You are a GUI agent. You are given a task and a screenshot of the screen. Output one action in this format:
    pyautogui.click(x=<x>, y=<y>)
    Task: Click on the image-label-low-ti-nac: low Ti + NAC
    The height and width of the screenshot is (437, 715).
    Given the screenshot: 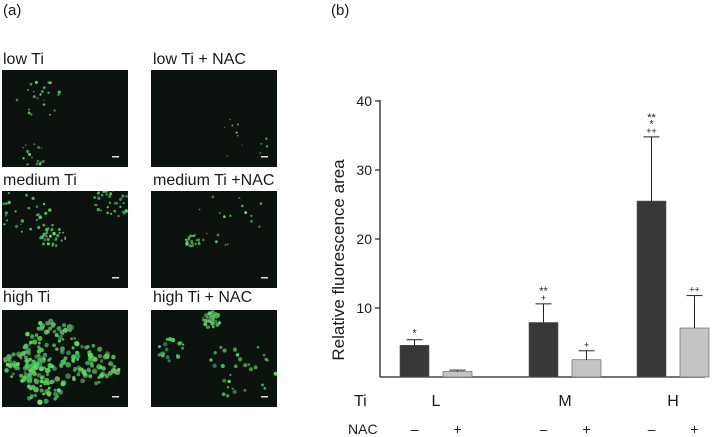 What is the action you would take?
    pyautogui.click(x=199, y=59)
    